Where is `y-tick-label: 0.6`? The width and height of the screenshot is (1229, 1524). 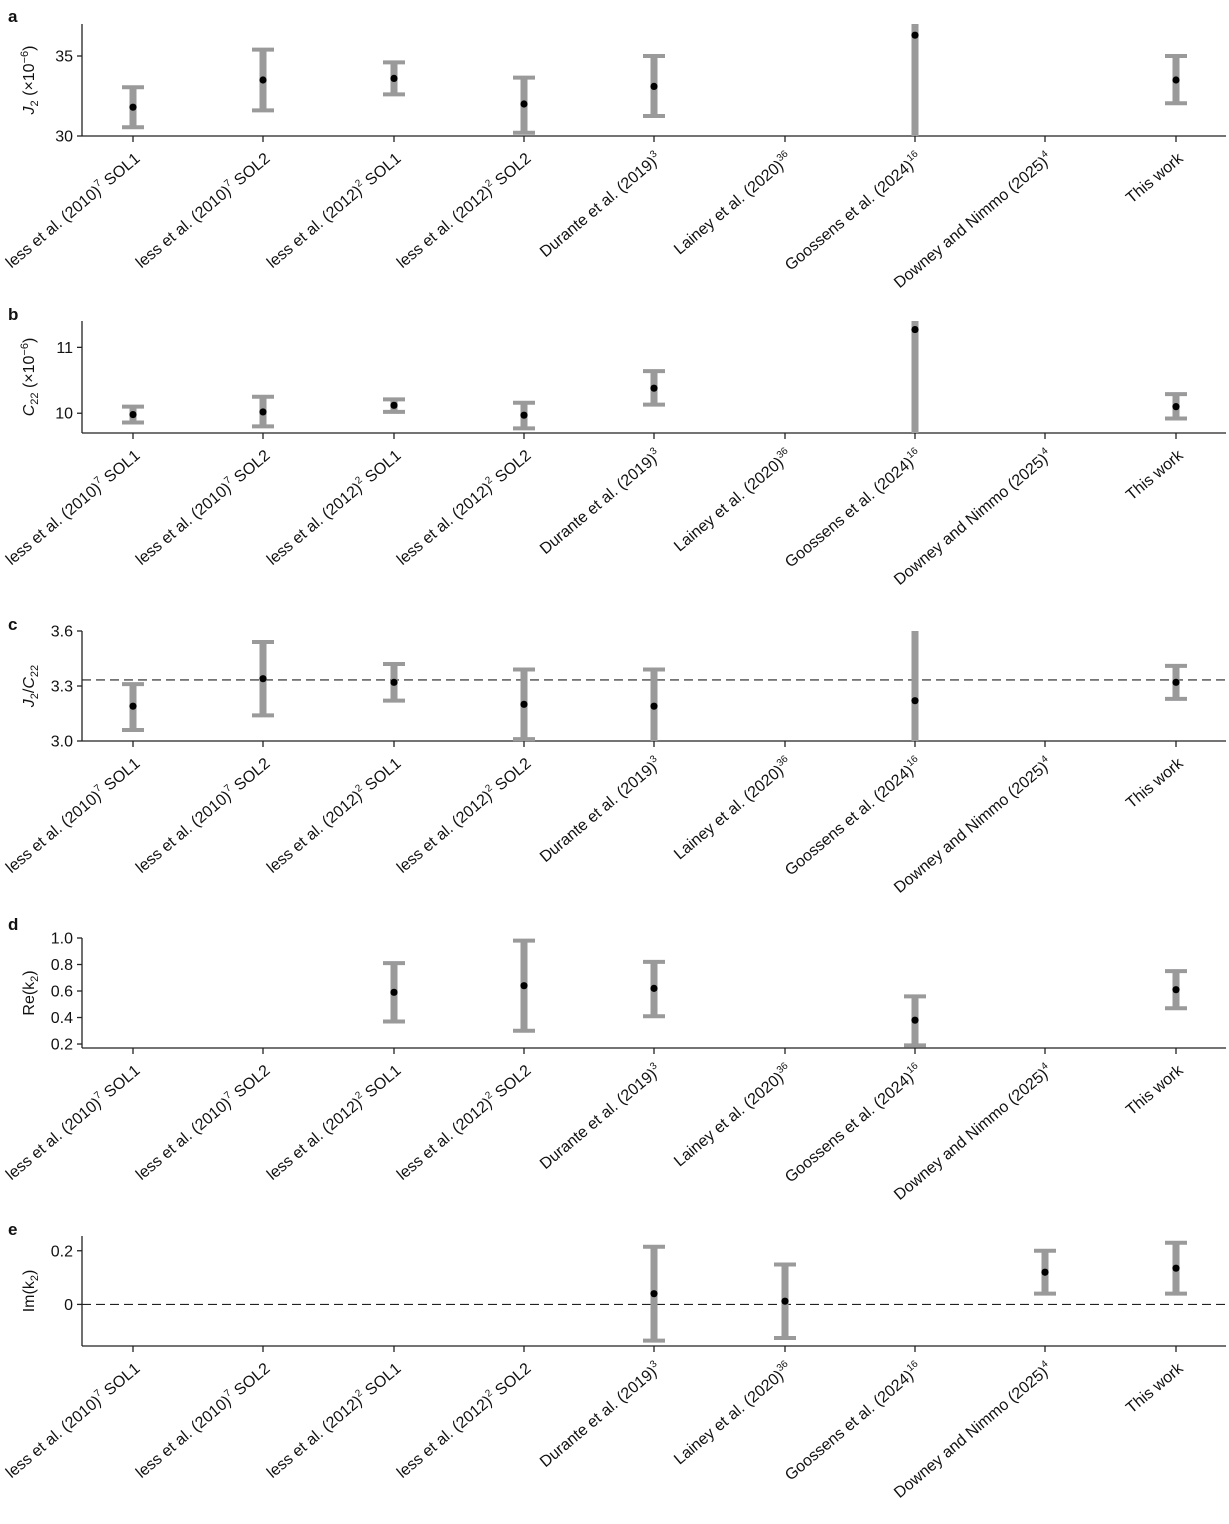
y-tick-label: 0.6 is located at coordinates (62, 992).